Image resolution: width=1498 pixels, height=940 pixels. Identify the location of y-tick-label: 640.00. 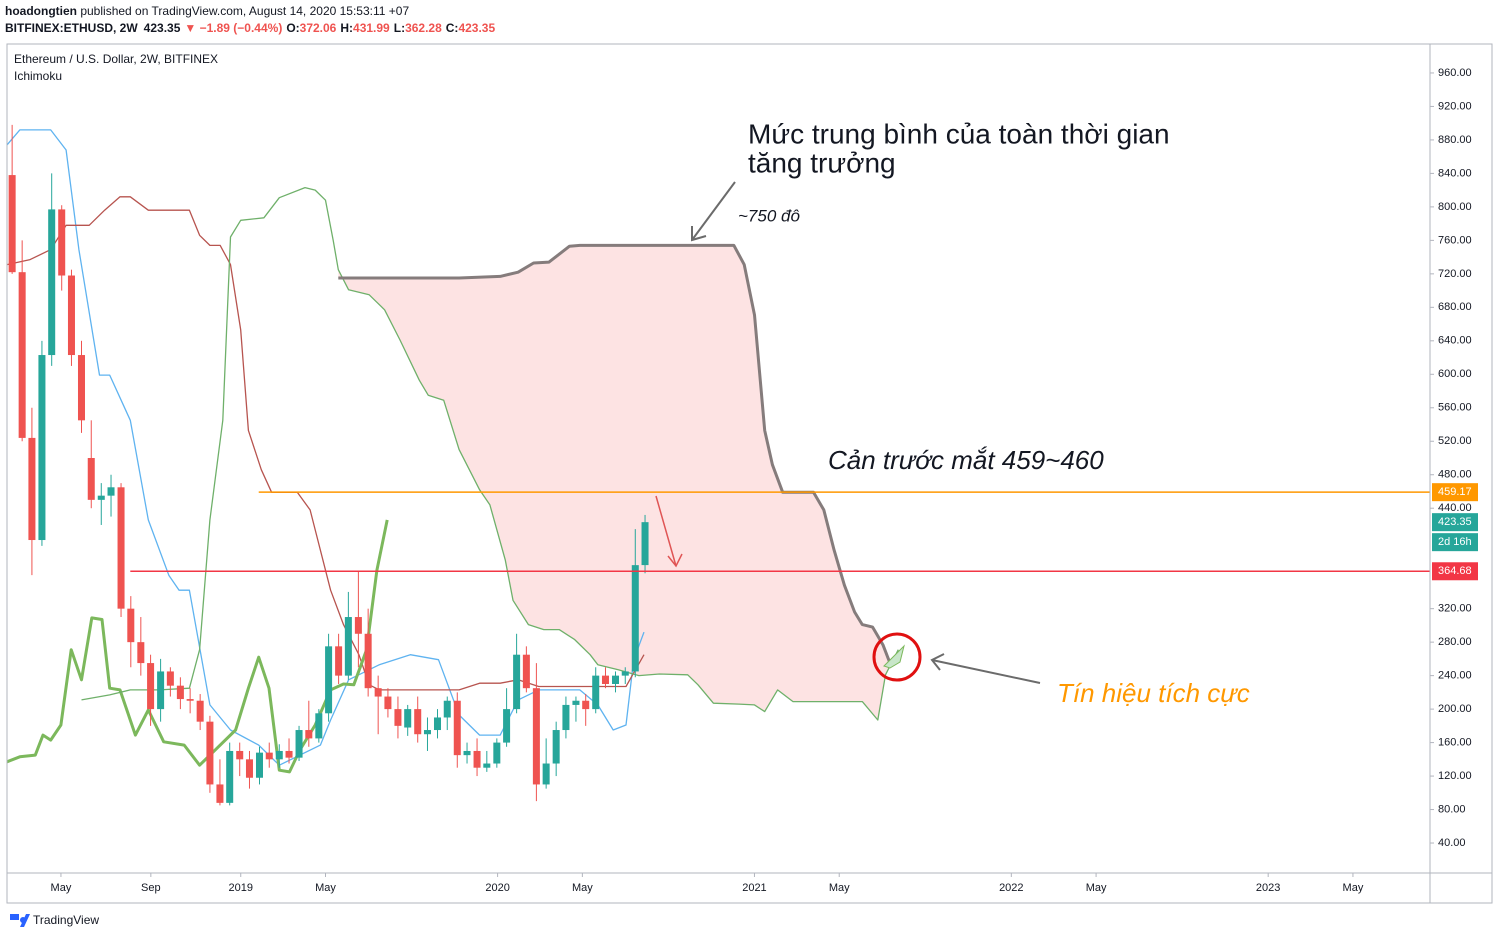
(1455, 341).